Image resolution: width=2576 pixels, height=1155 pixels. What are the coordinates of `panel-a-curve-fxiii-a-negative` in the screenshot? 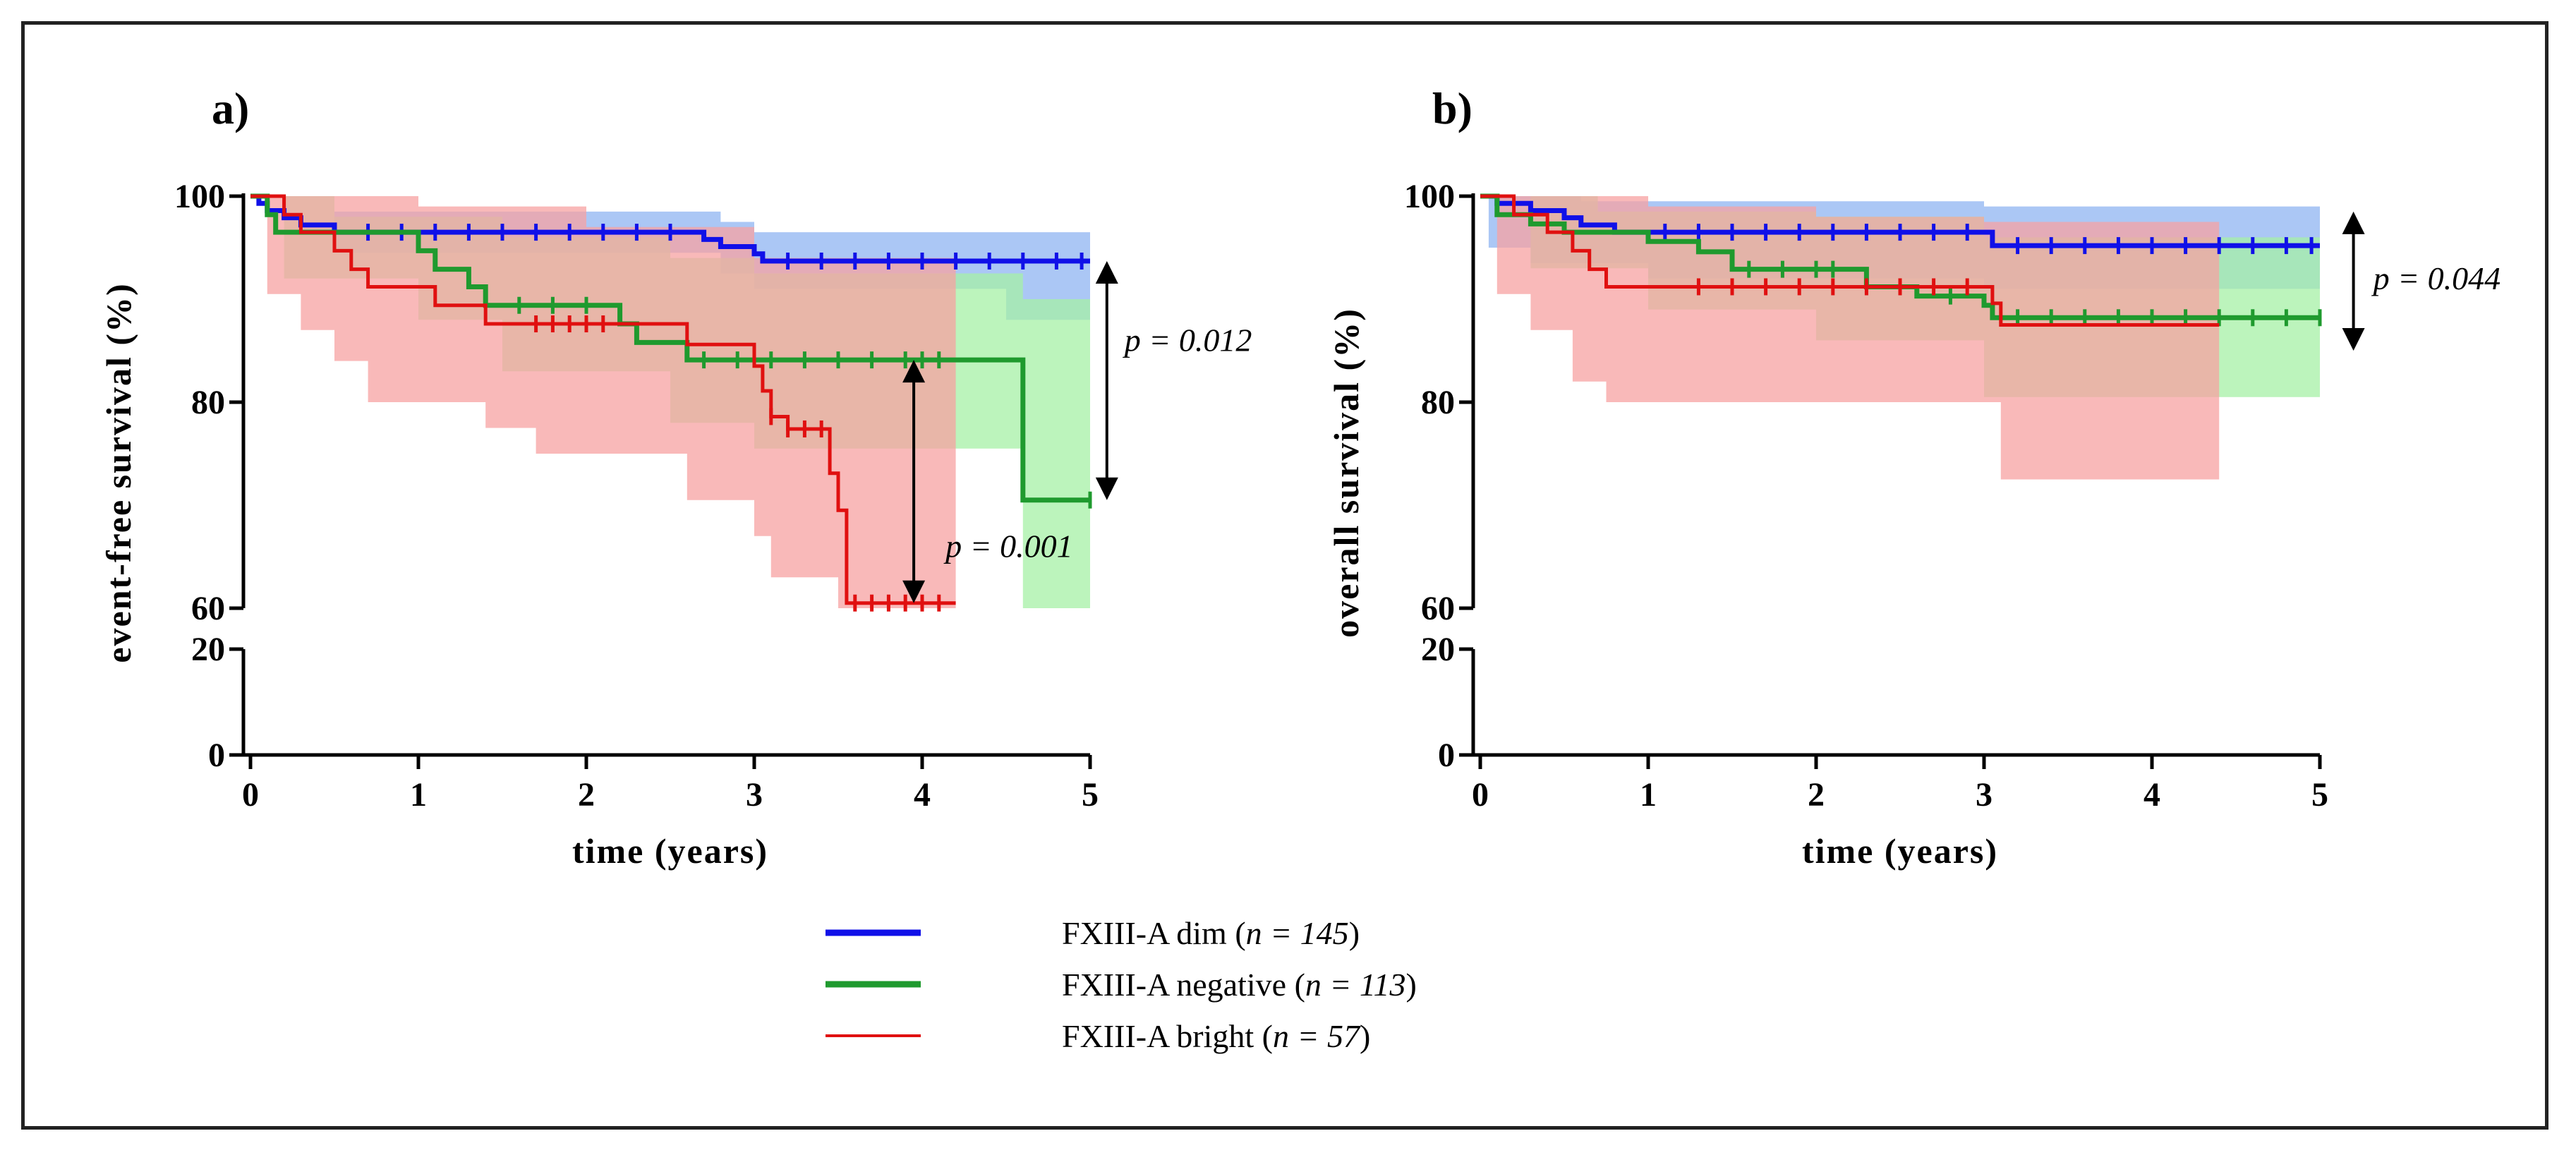 It's located at (670, 348).